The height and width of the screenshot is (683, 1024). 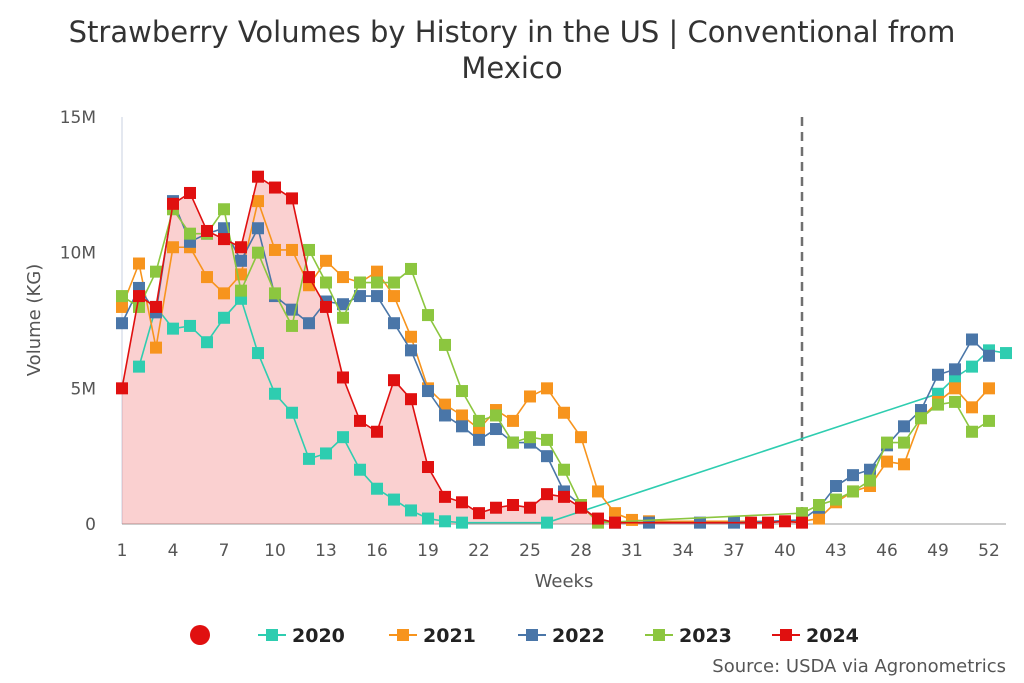 I want to click on x-tick-label: 13, so click(x=326, y=551).